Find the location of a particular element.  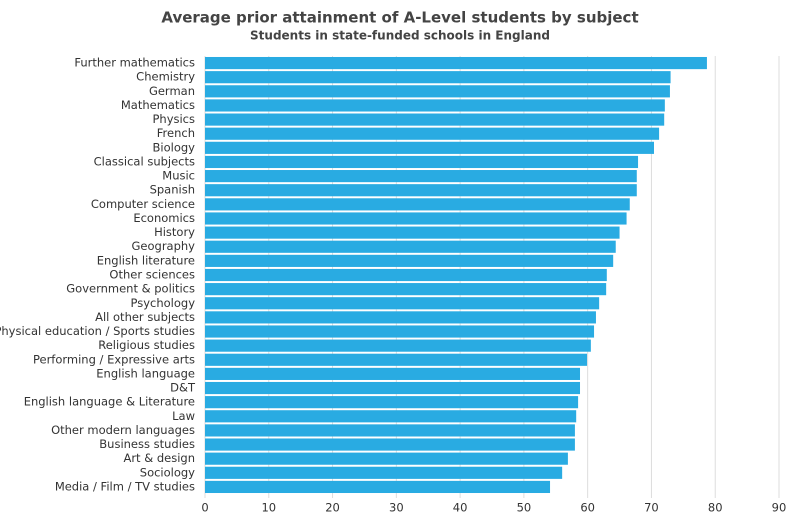

y-tick-label: Further mathematics is located at coordinates (134, 63).